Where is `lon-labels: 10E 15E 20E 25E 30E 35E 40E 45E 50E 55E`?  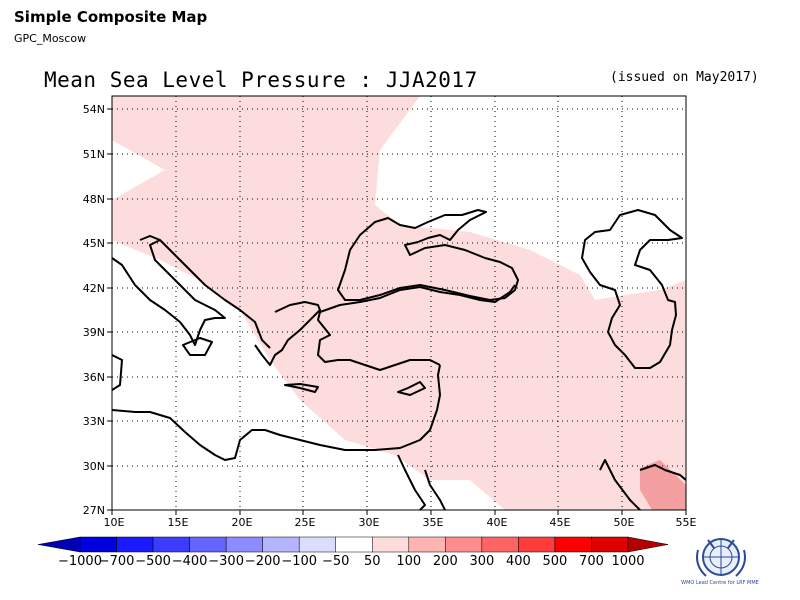
lon-labels: 10E 15E 20E 25E 30E 35E 40E 45E 50E 55E is located at coordinates (400, 522).